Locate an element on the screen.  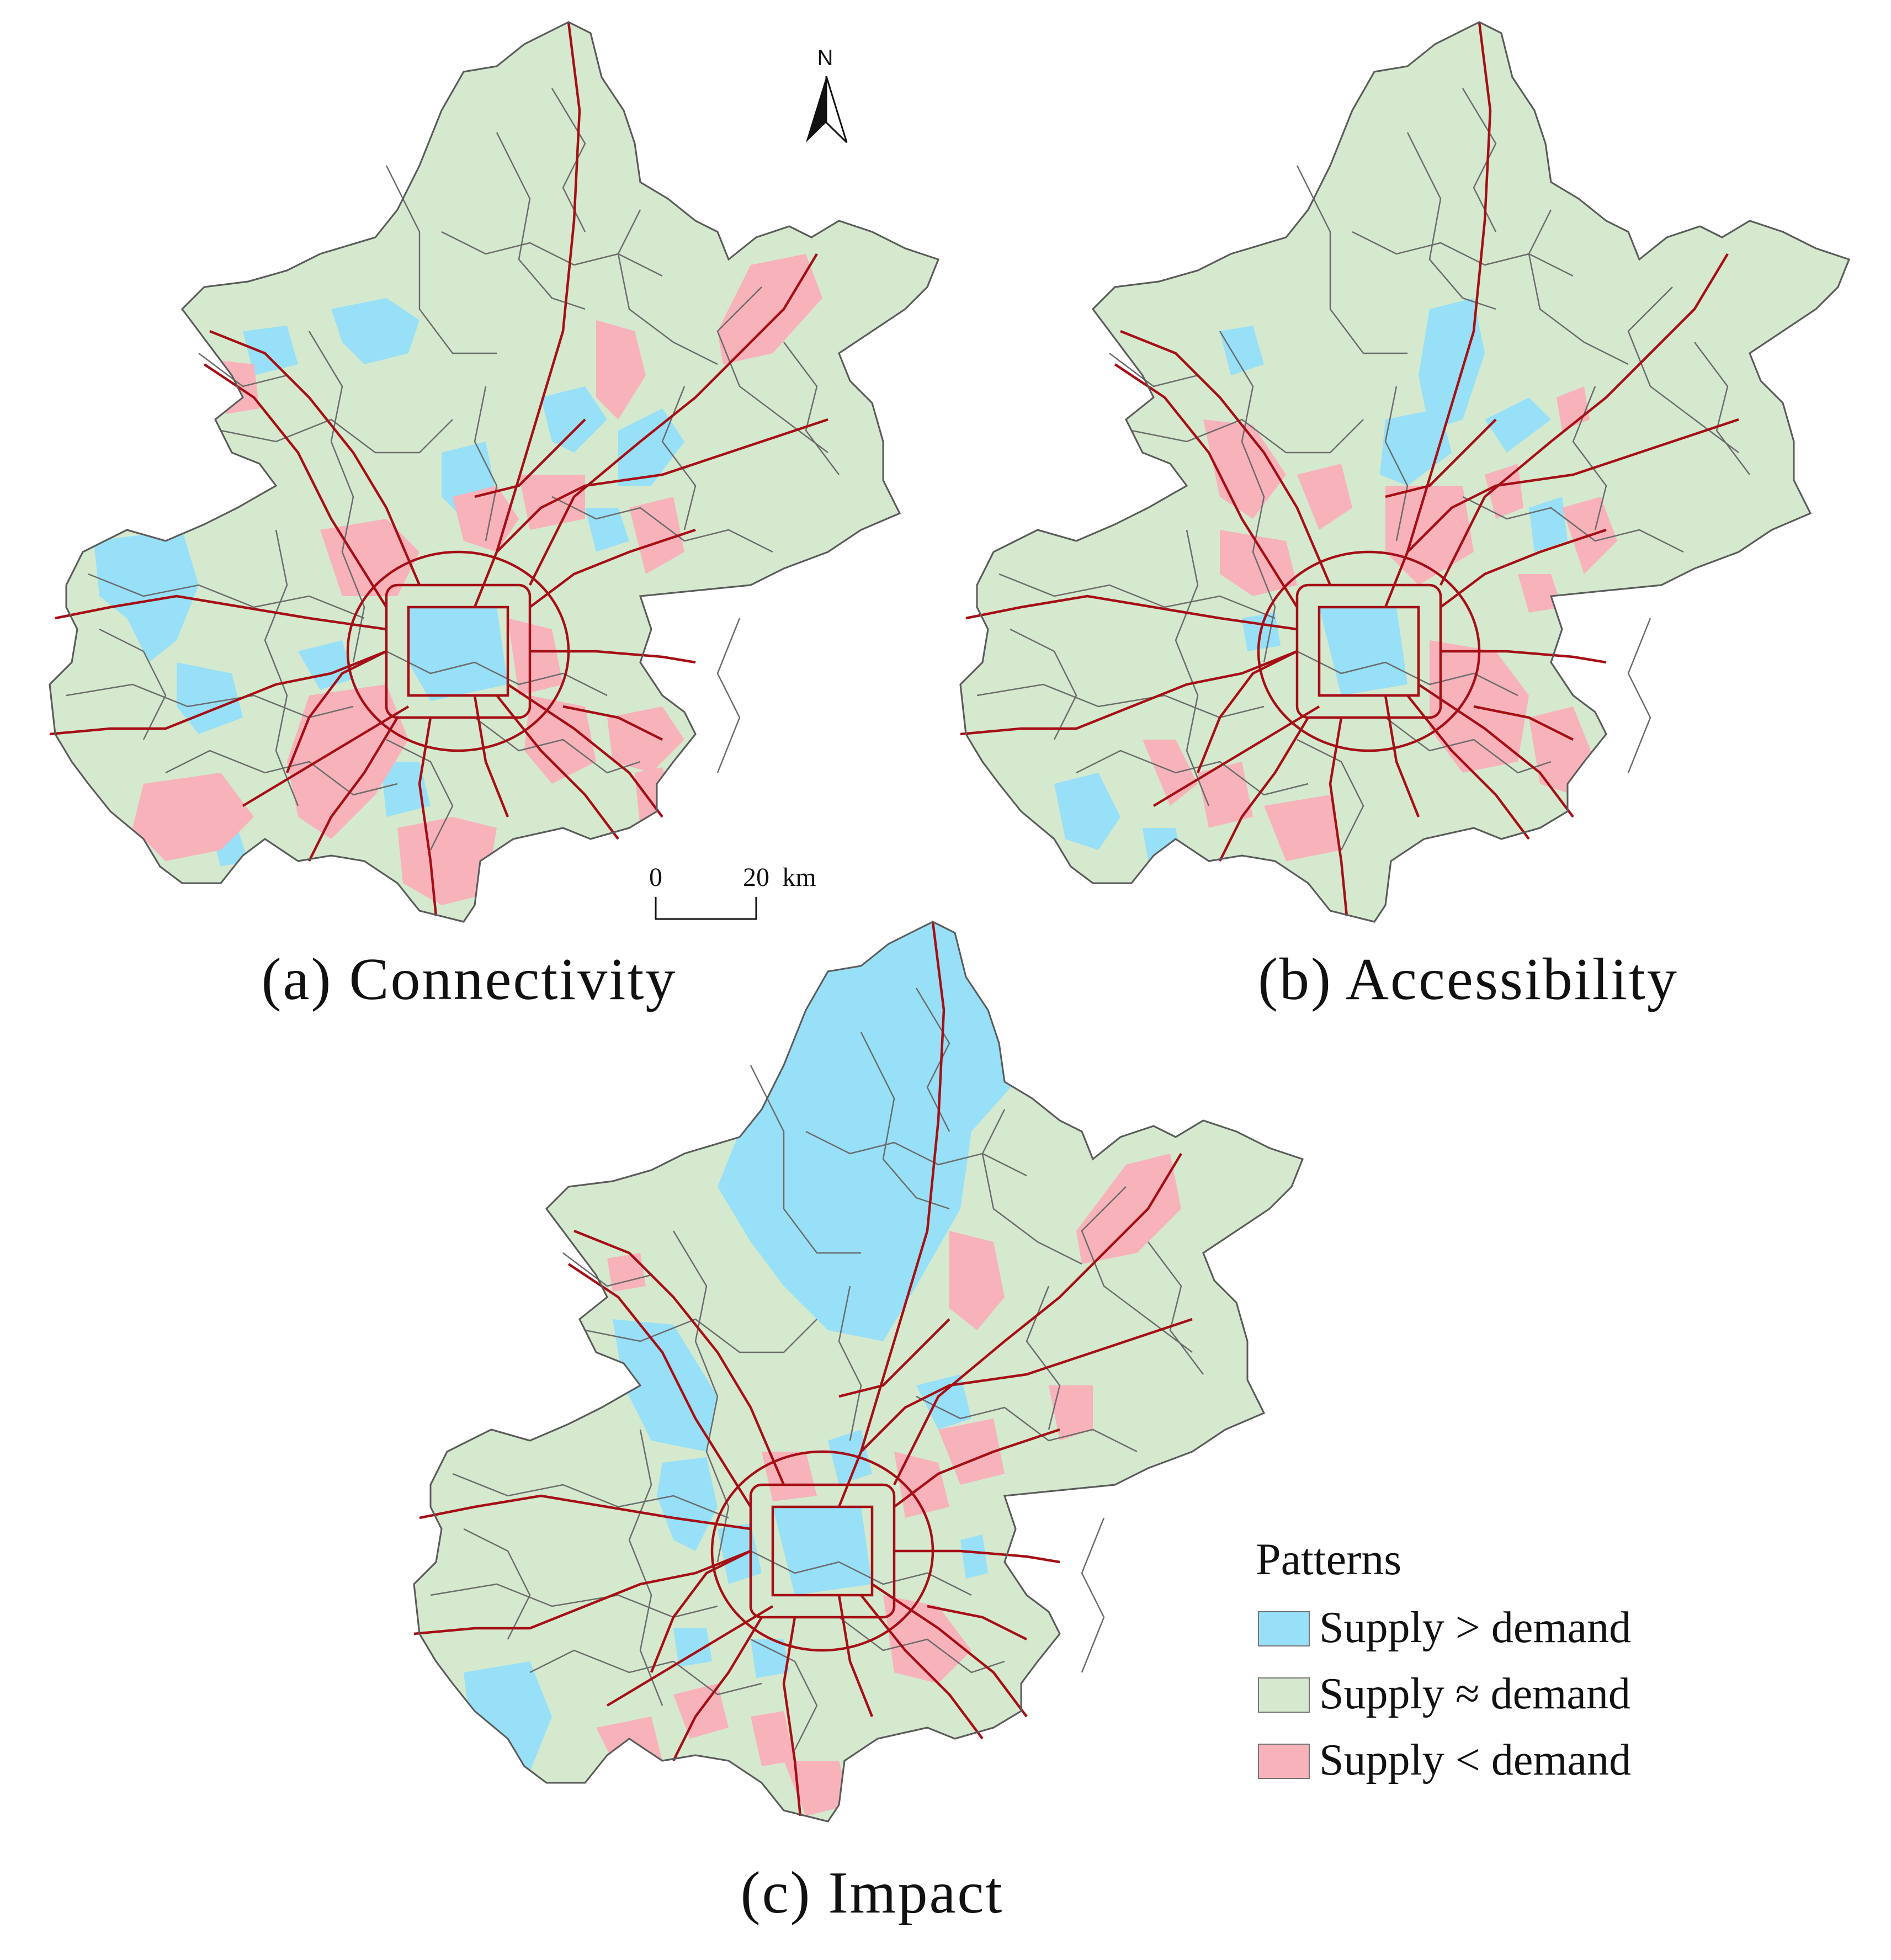
legend-swatch-supply-lt-demand is located at coordinates (1284, 1762).